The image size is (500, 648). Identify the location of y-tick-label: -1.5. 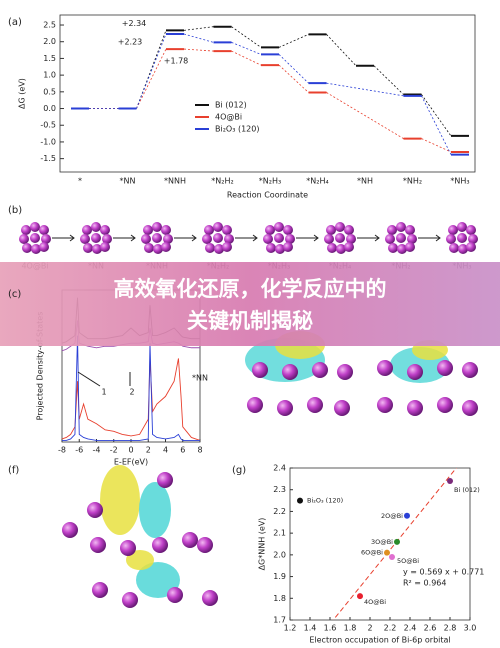
(48, 158).